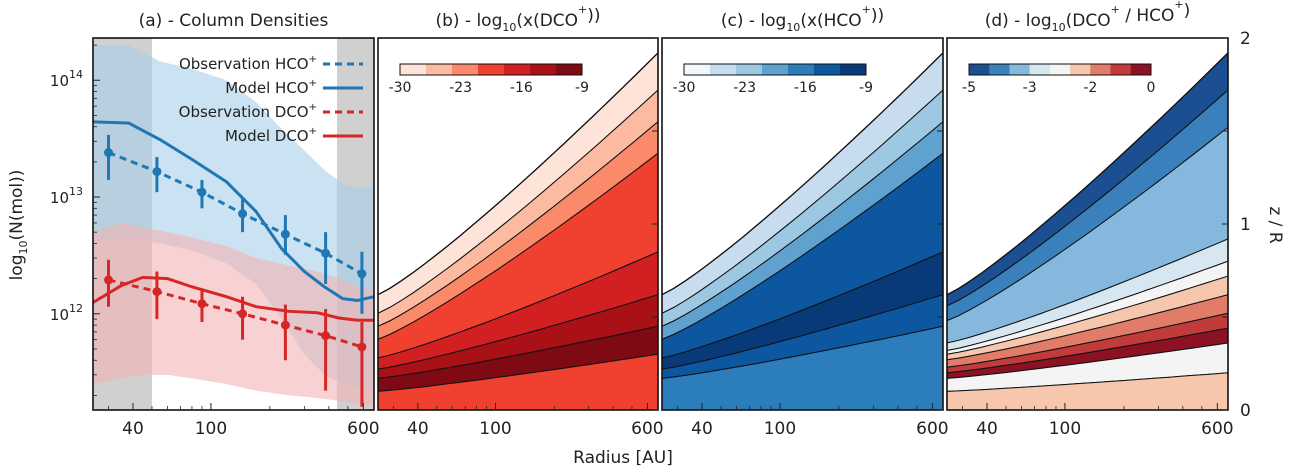 This screenshot has width=1293, height=471. What do you see at coordinates (969, 88) in the screenshot?
I see `colorbar-tick-label: -5` at bounding box center [969, 88].